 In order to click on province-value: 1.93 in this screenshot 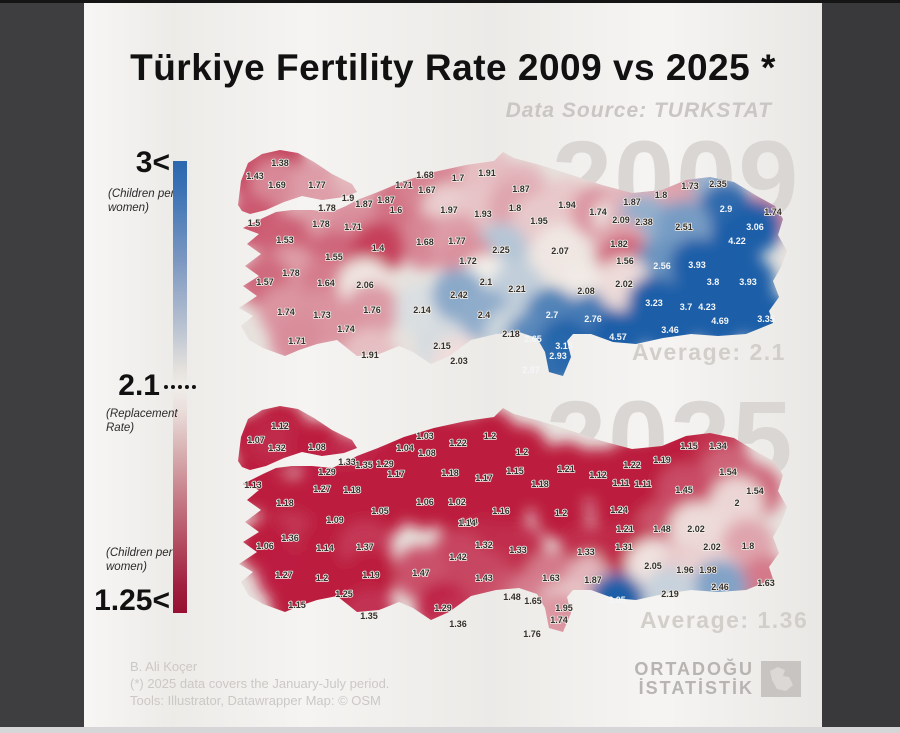, I will do `click(483, 214)`.